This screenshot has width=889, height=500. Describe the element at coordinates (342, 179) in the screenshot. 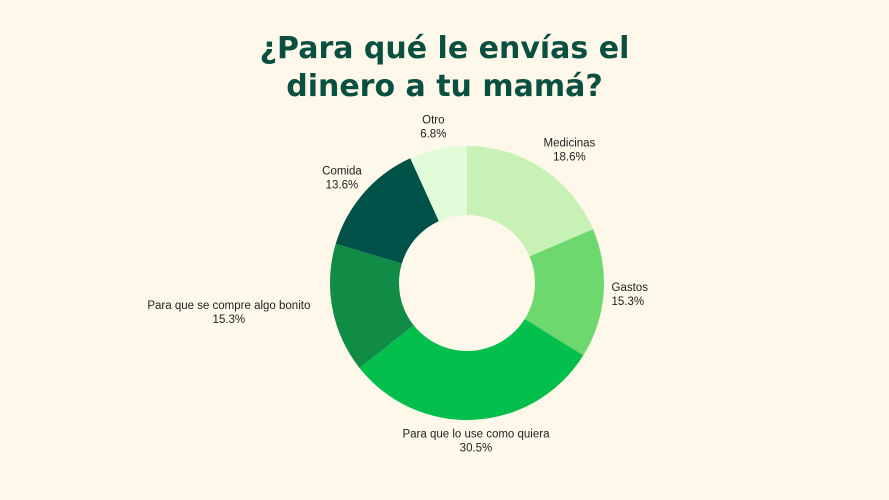

I see `slice-label: Comida 13.6%` at that location.